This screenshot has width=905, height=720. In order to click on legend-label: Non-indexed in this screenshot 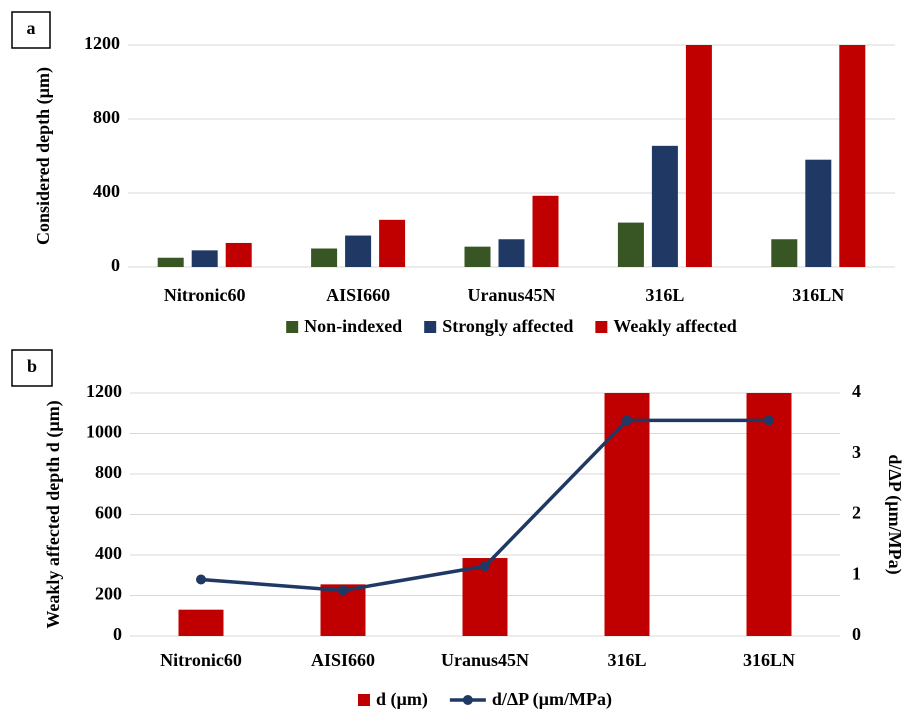, I will do `click(353, 326)`.